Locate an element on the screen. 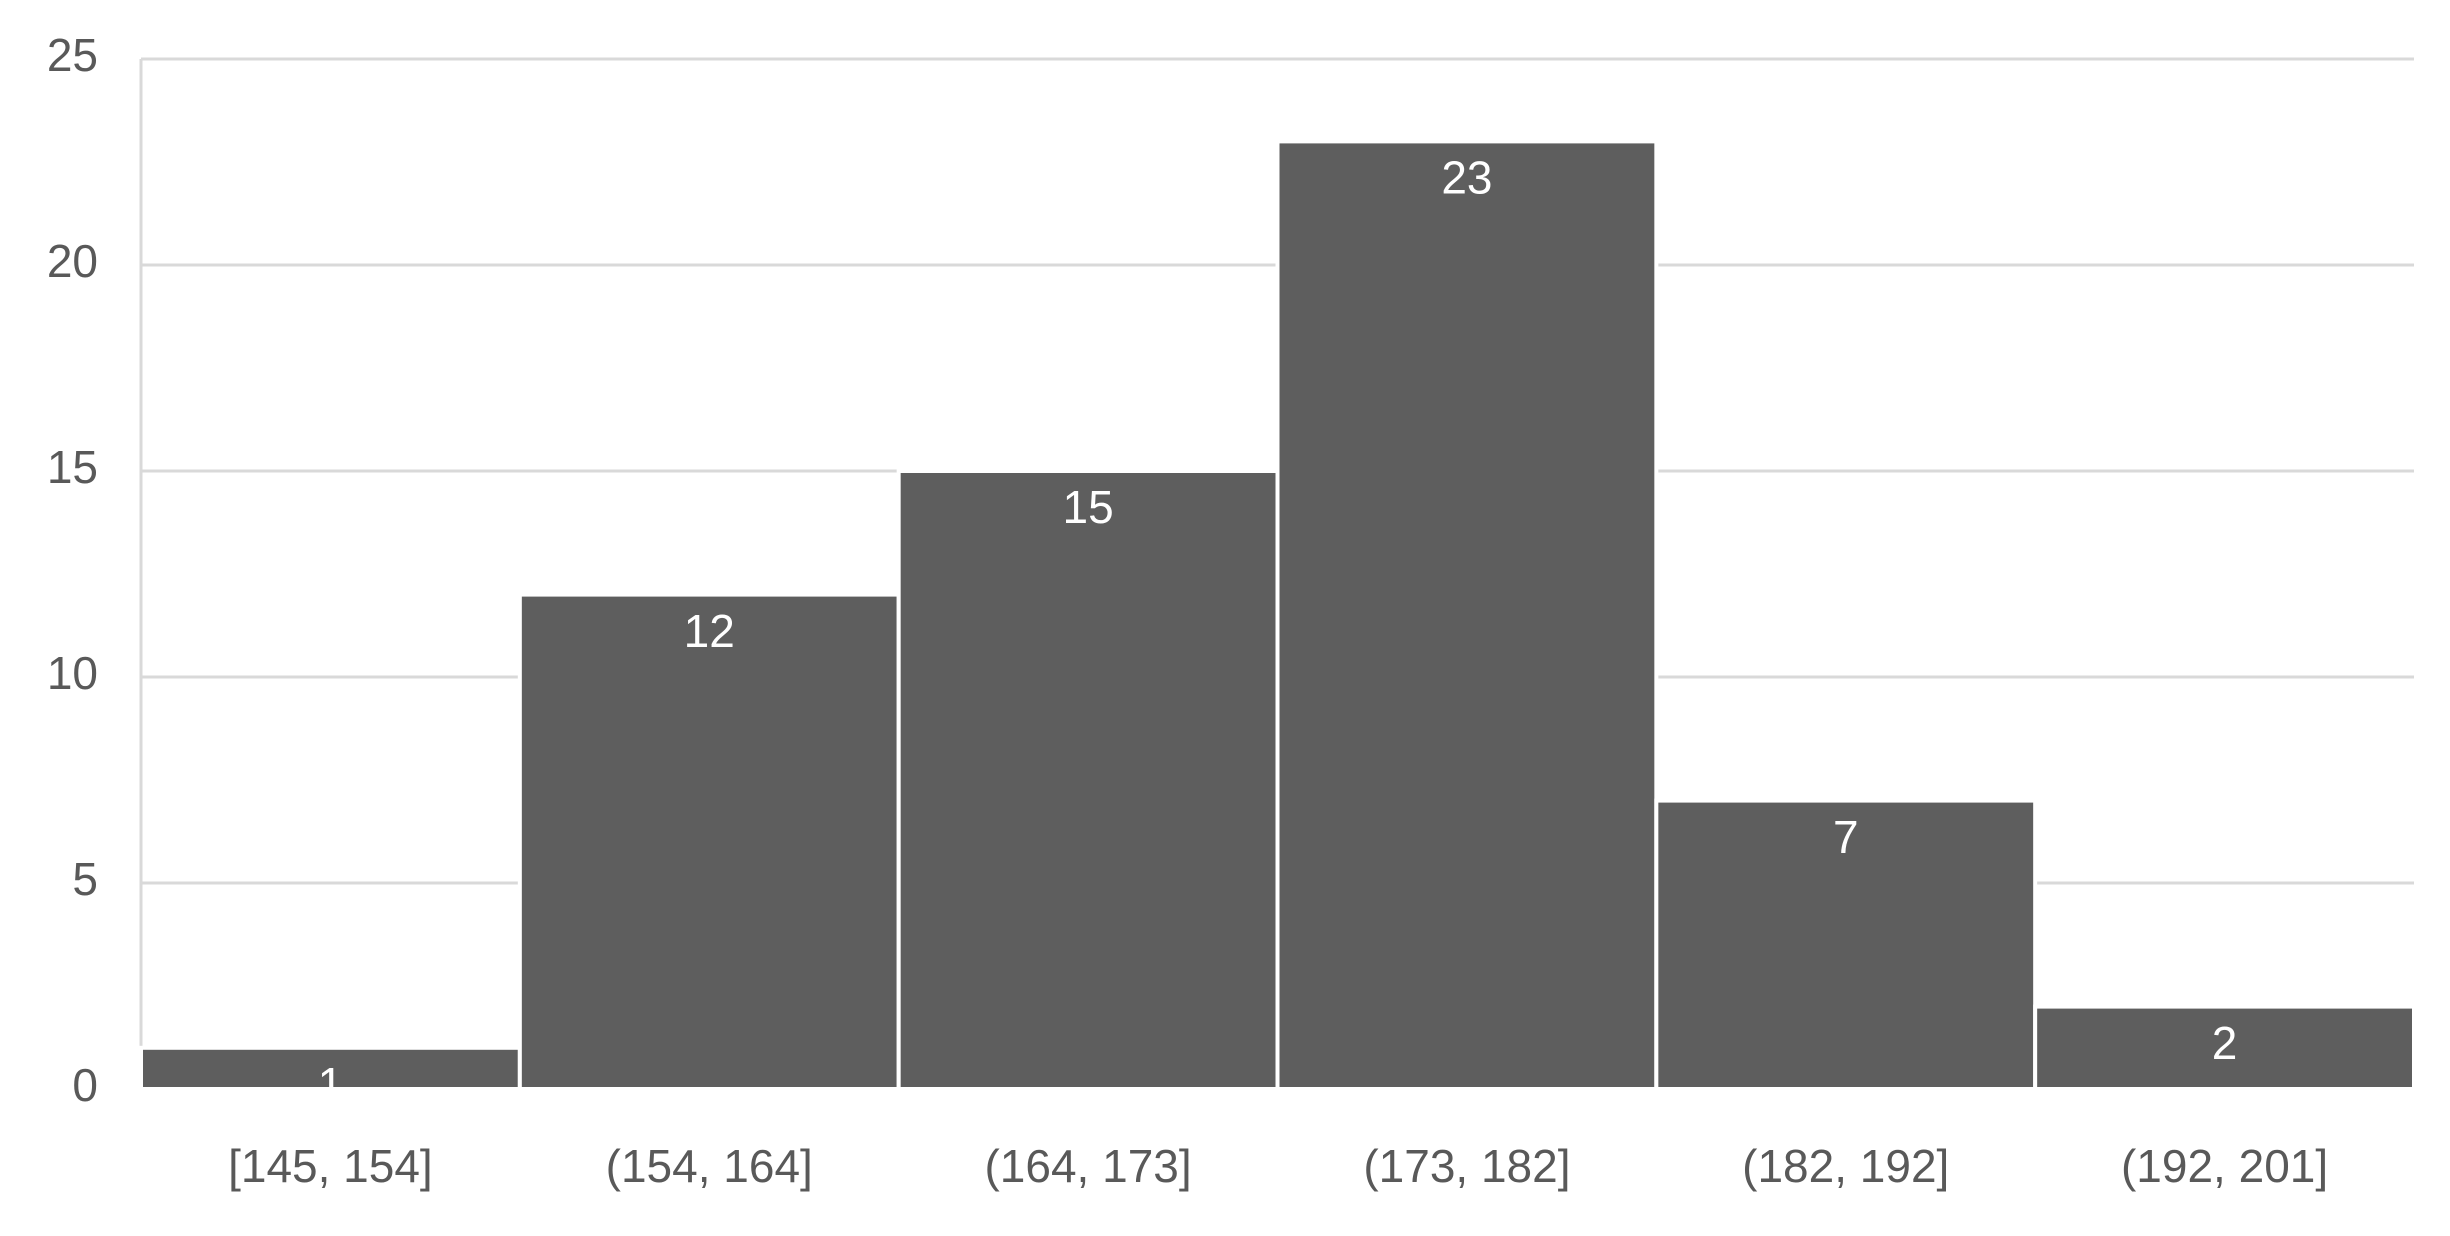 Image resolution: width=2450 pixels, height=1236 pixels. x-tick-label: (164, 173] is located at coordinates (1087, 1166).